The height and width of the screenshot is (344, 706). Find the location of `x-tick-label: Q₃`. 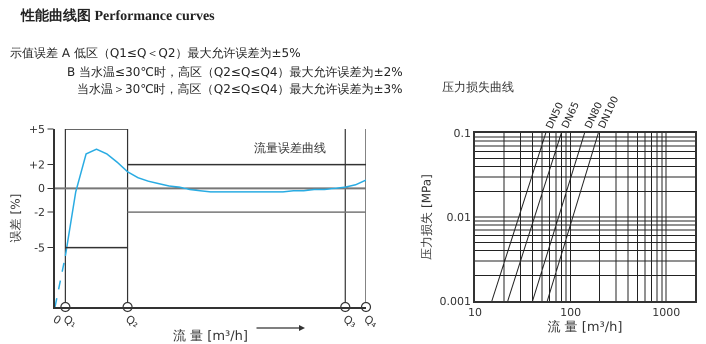

x-tick-label: Q₃ is located at coordinates (350, 321).